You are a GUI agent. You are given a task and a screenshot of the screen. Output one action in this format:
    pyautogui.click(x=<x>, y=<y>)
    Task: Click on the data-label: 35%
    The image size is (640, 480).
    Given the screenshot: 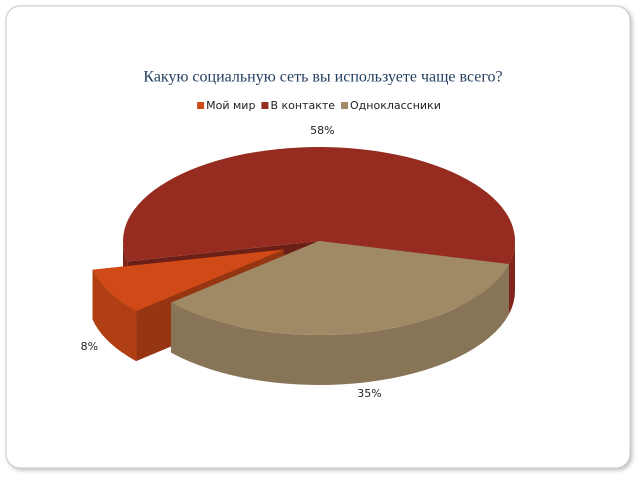 What is the action you would take?
    pyautogui.click(x=369, y=393)
    